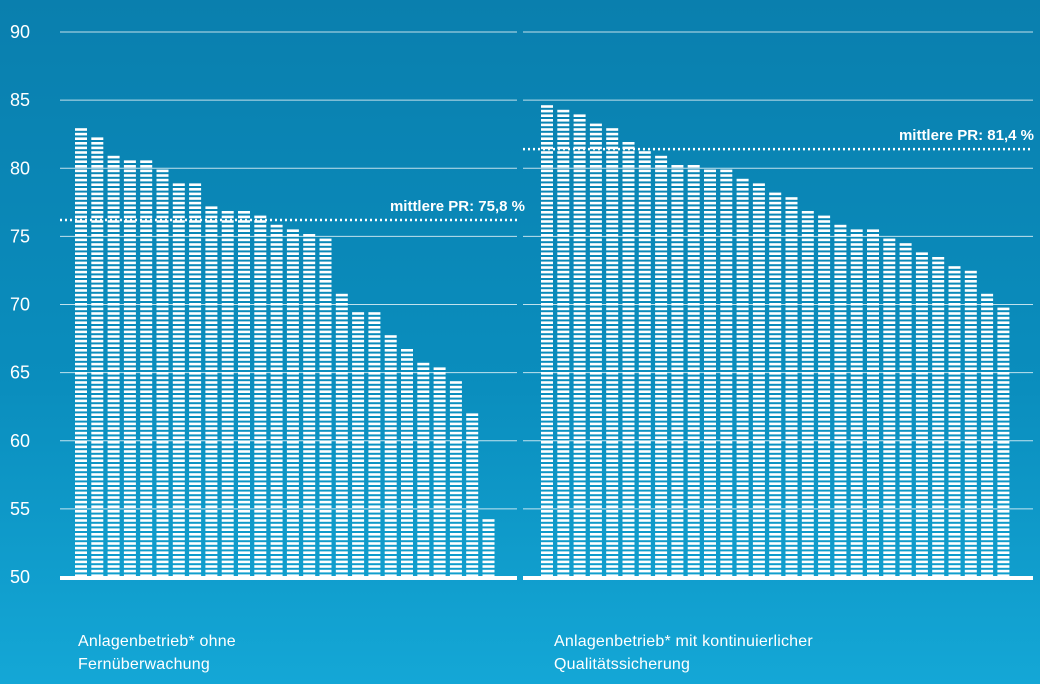 This screenshot has width=1040, height=684. Describe the element at coordinates (423, 469) in the screenshot. I see `bar` at that location.